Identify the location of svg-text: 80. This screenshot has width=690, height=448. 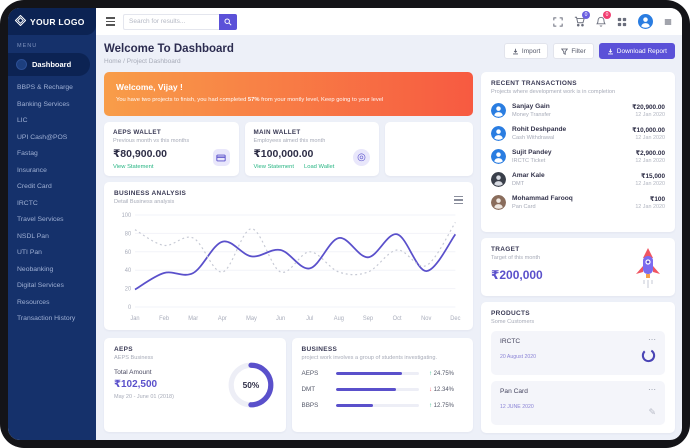
(128, 234).